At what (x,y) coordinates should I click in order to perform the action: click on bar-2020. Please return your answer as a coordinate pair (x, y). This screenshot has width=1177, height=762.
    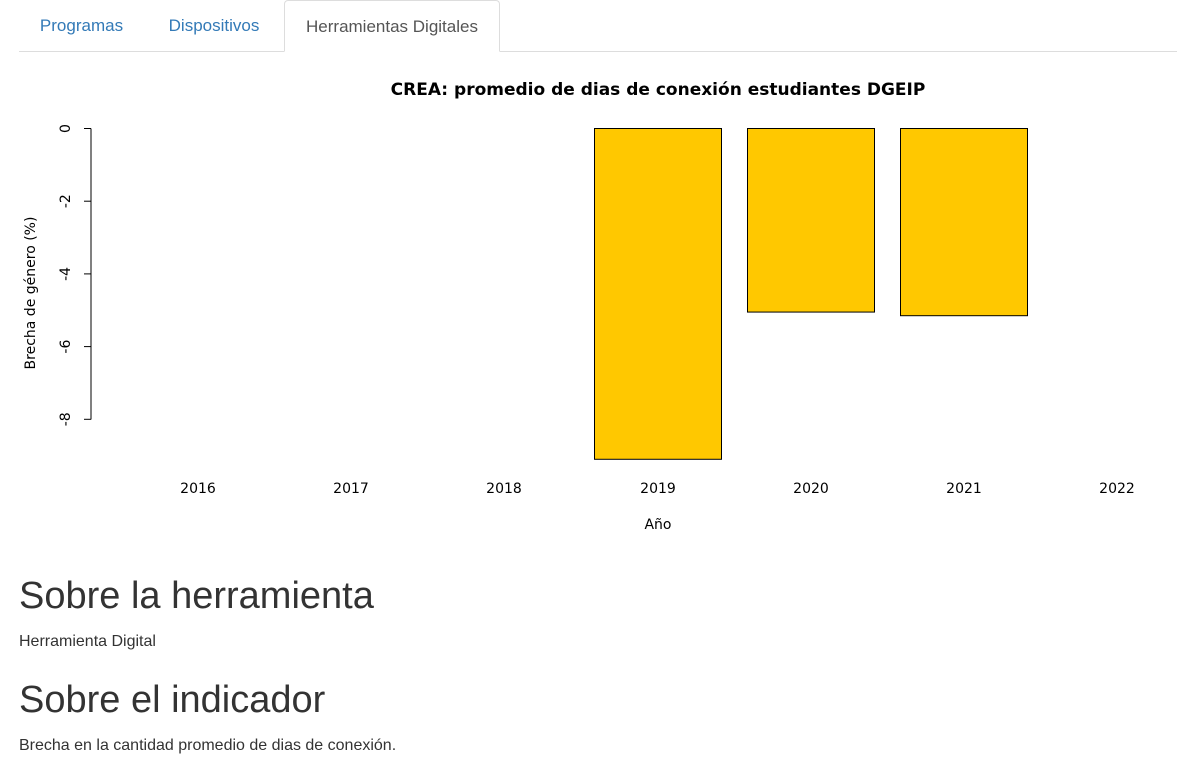
    Looking at the image, I should click on (811, 220).